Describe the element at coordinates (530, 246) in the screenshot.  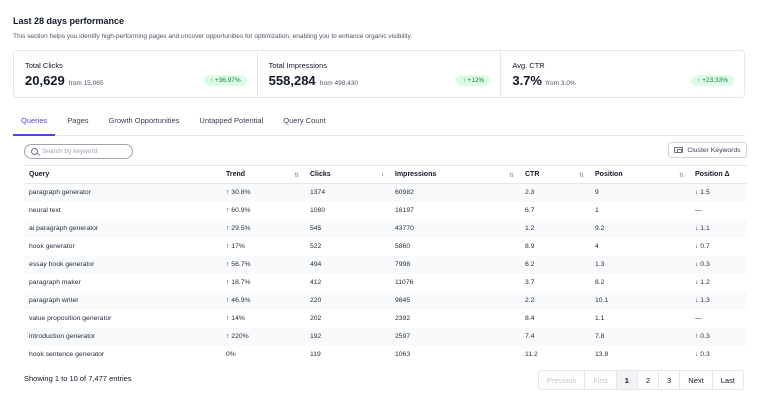
I see `cell-ctr: 8.9` at that location.